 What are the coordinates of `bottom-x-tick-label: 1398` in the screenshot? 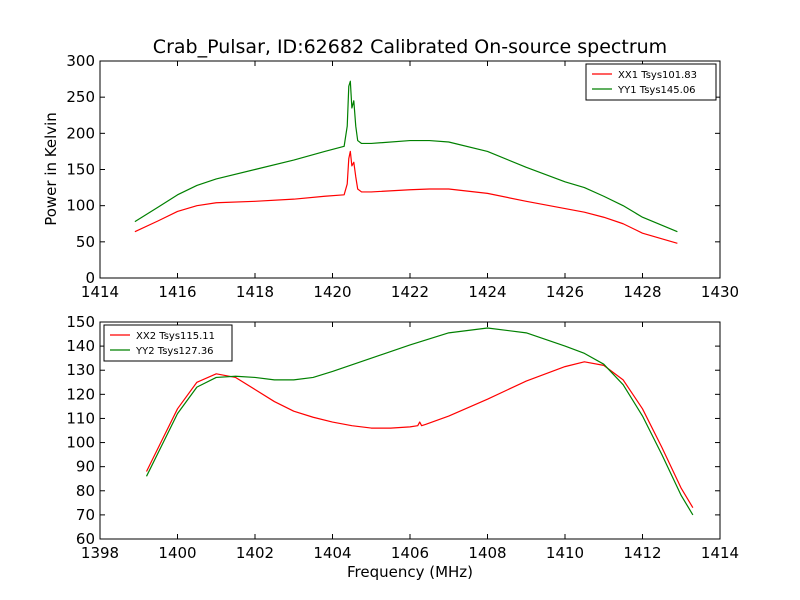 It's located at (100, 553).